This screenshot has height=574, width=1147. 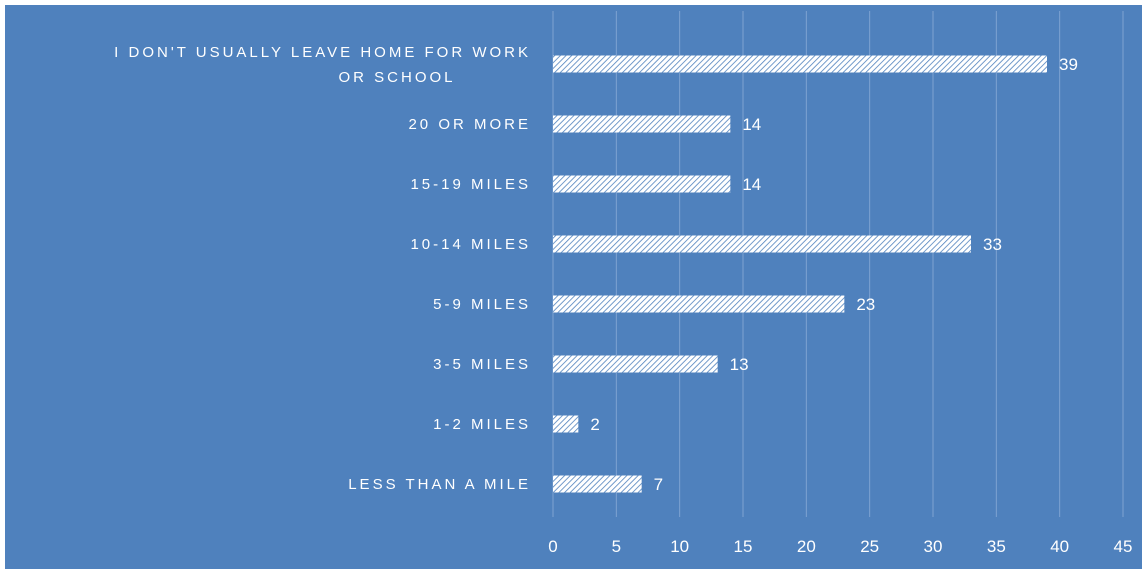 I want to click on x-tick-label: 25, so click(x=869, y=546).